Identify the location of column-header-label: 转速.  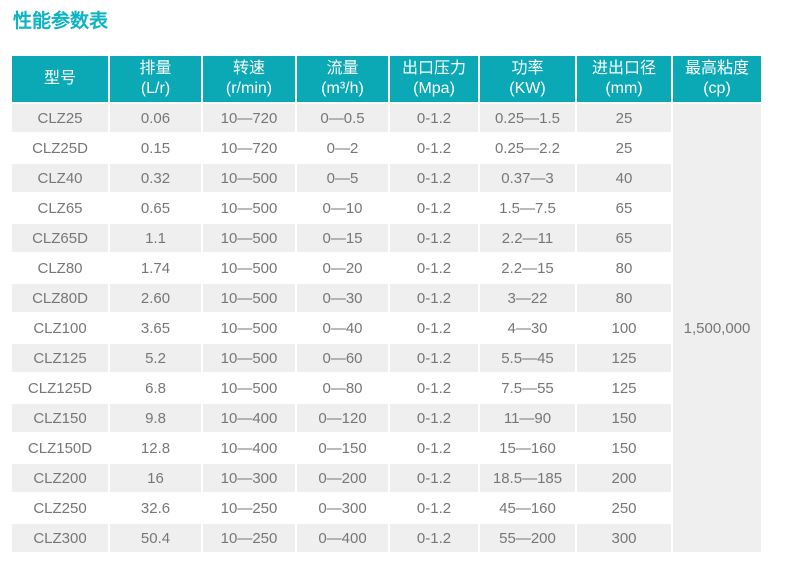
(248, 68).